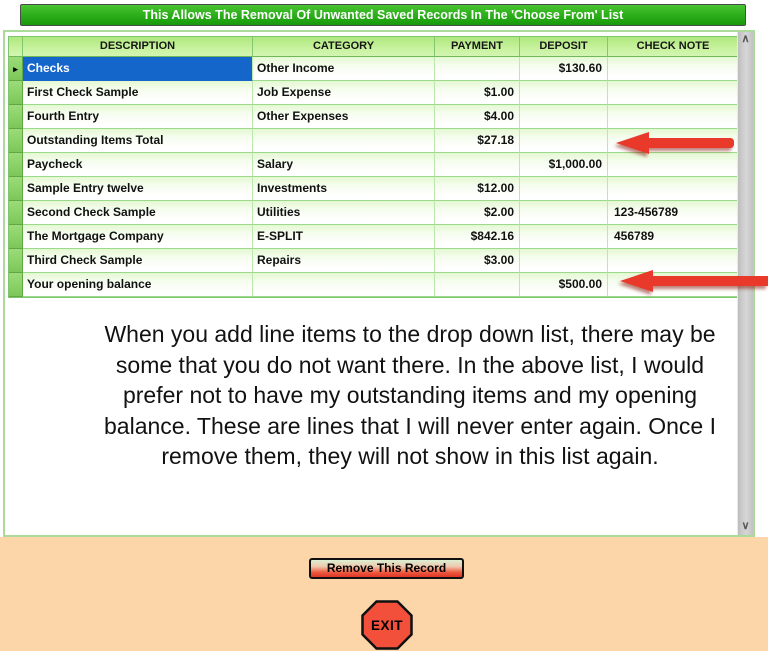 The height and width of the screenshot is (651, 768). What do you see at coordinates (564, 47) in the screenshot?
I see `column-header: DEPOSIT` at bounding box center [564, 47].